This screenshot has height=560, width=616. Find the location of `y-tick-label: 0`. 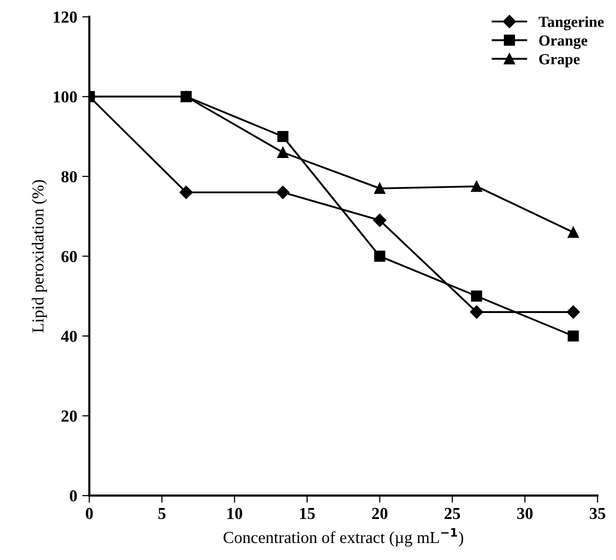

y-tick-label: 0 is located at coordinates (73, 496).